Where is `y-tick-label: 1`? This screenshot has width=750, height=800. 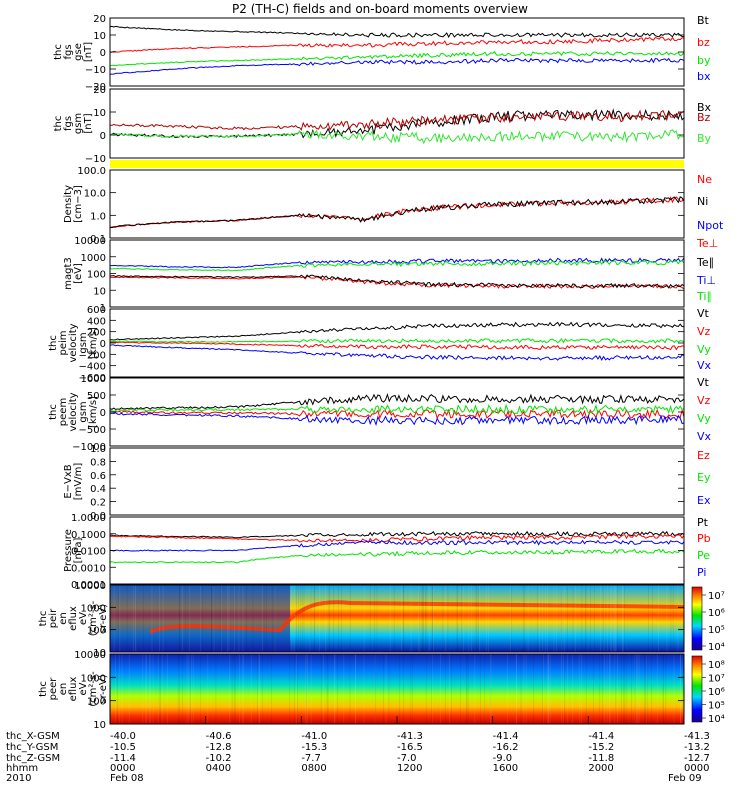 y-tick-label: 1 is located at coordinates (103, 308).